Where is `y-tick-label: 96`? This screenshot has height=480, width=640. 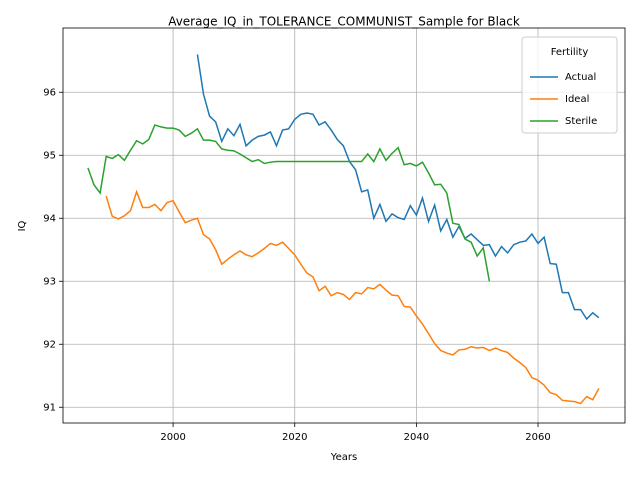
y-tick-label: 96 is located at coordinates (49, 92).